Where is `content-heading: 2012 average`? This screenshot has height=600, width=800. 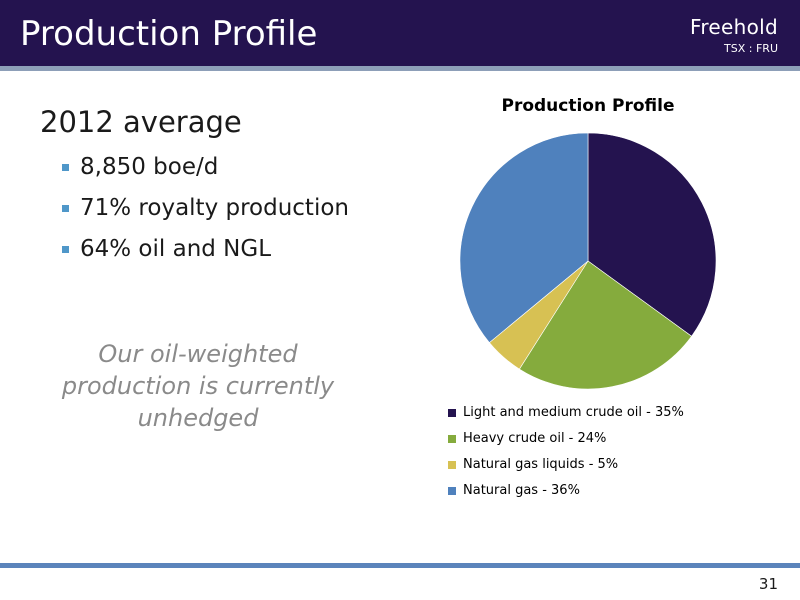
content-heading: 2012 average is located at coordinates (141, 122).